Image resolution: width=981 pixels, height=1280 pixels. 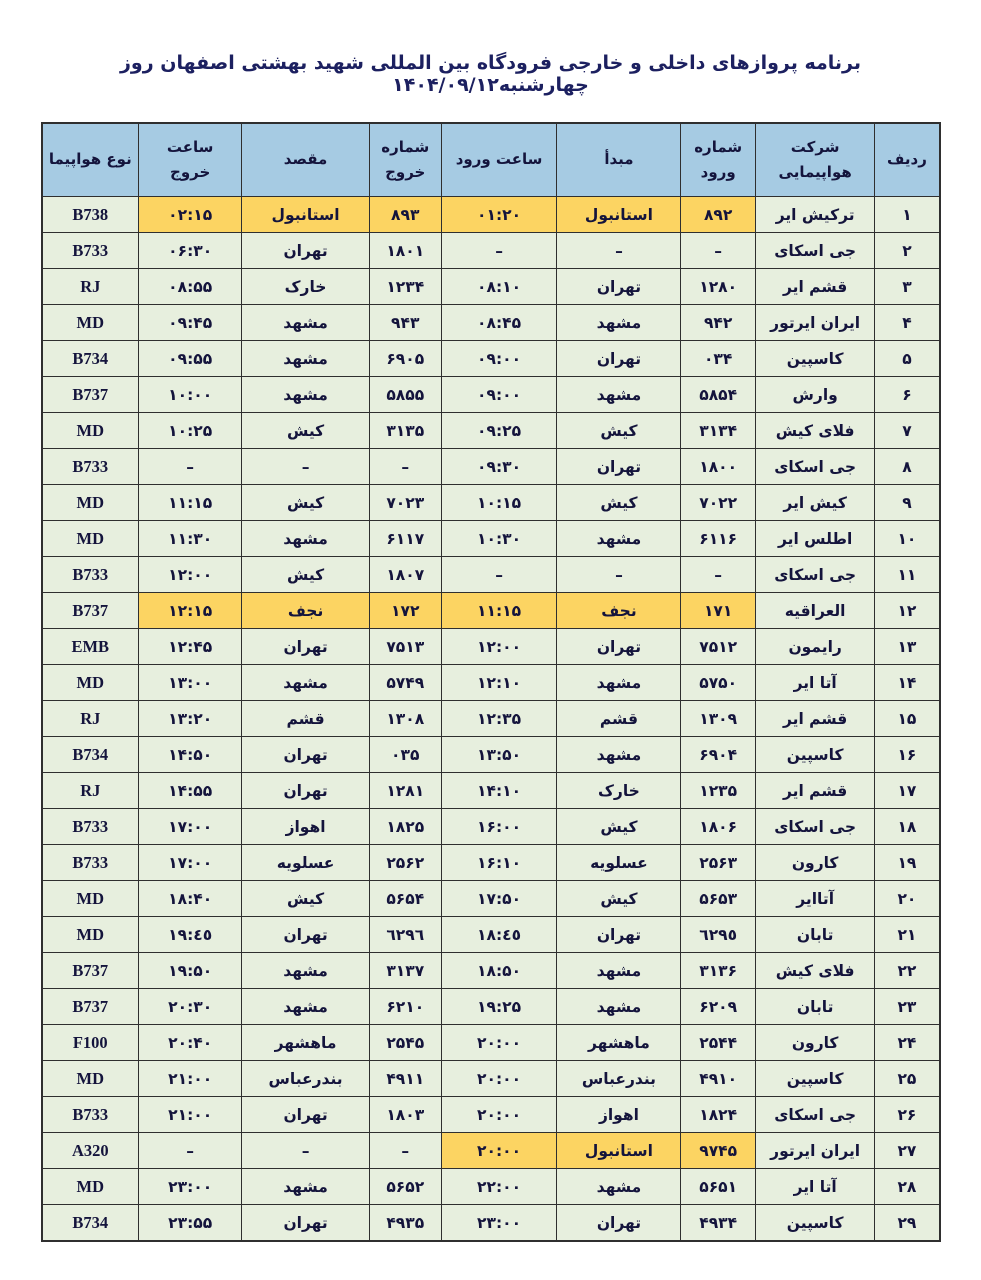 What do you see at coordinates (619, 1078) in the screenshot?
I see `cell-origin: بندرعباس` at bounding box center [619, 1078].